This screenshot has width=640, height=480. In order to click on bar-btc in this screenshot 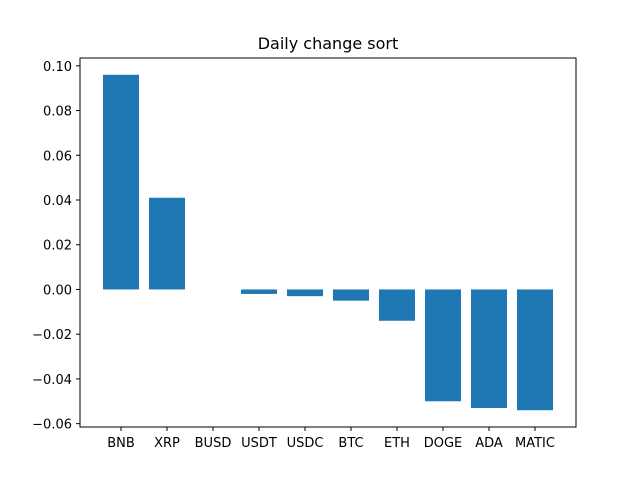, I will do `click(351, 295)`.